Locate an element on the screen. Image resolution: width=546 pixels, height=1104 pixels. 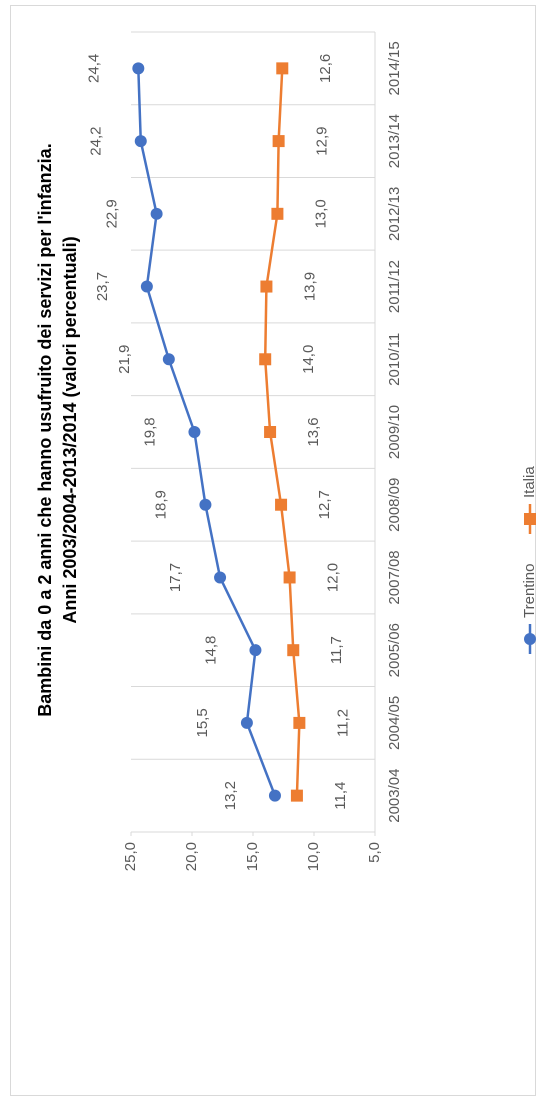
x-tick-label: 2009/10 is located at coordinates (394, 432).